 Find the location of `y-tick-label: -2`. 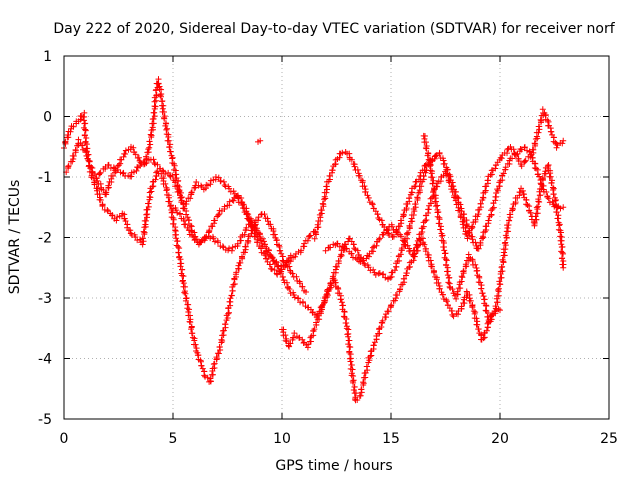

y-tick-label: -2 is located at coordinates (45, 239).